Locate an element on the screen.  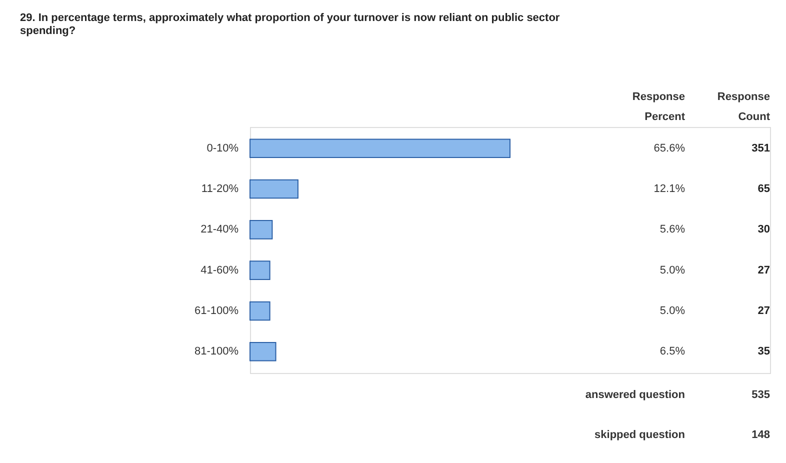
text: 148 is located at coordinates (761, 435).